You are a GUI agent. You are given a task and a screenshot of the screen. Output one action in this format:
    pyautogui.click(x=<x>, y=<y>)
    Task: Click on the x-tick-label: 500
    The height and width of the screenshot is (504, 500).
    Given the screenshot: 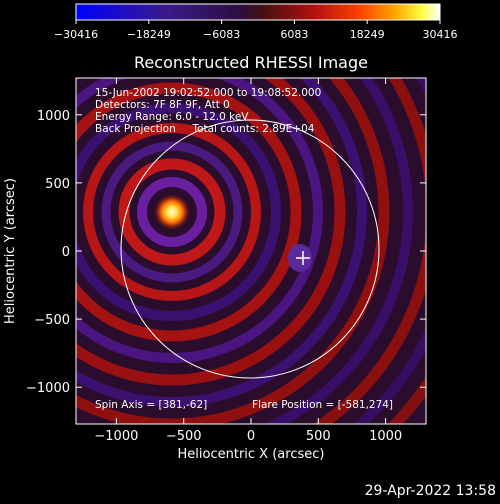 What is the action you would take?
    pyautogui.click(x=318, y=436)
    